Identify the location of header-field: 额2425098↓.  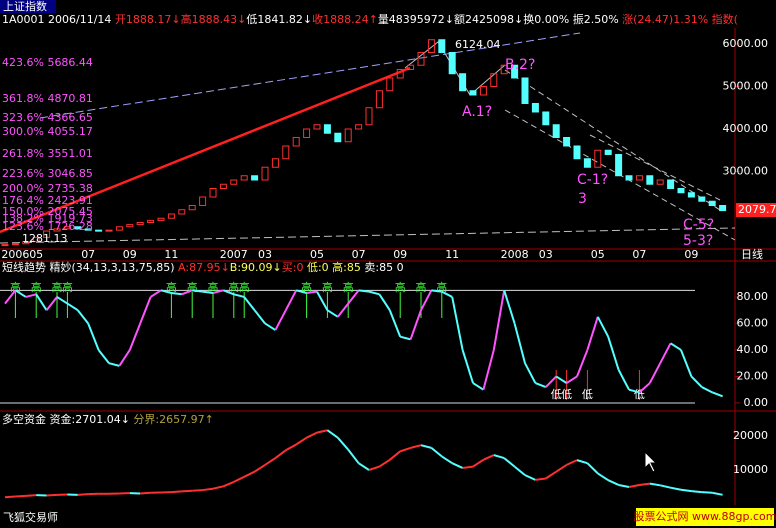
(488, 19).